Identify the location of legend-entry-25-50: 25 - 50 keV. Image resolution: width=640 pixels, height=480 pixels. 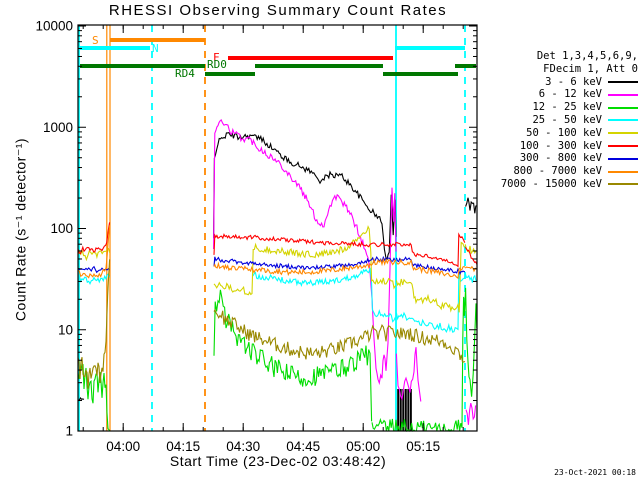
(563, 120).